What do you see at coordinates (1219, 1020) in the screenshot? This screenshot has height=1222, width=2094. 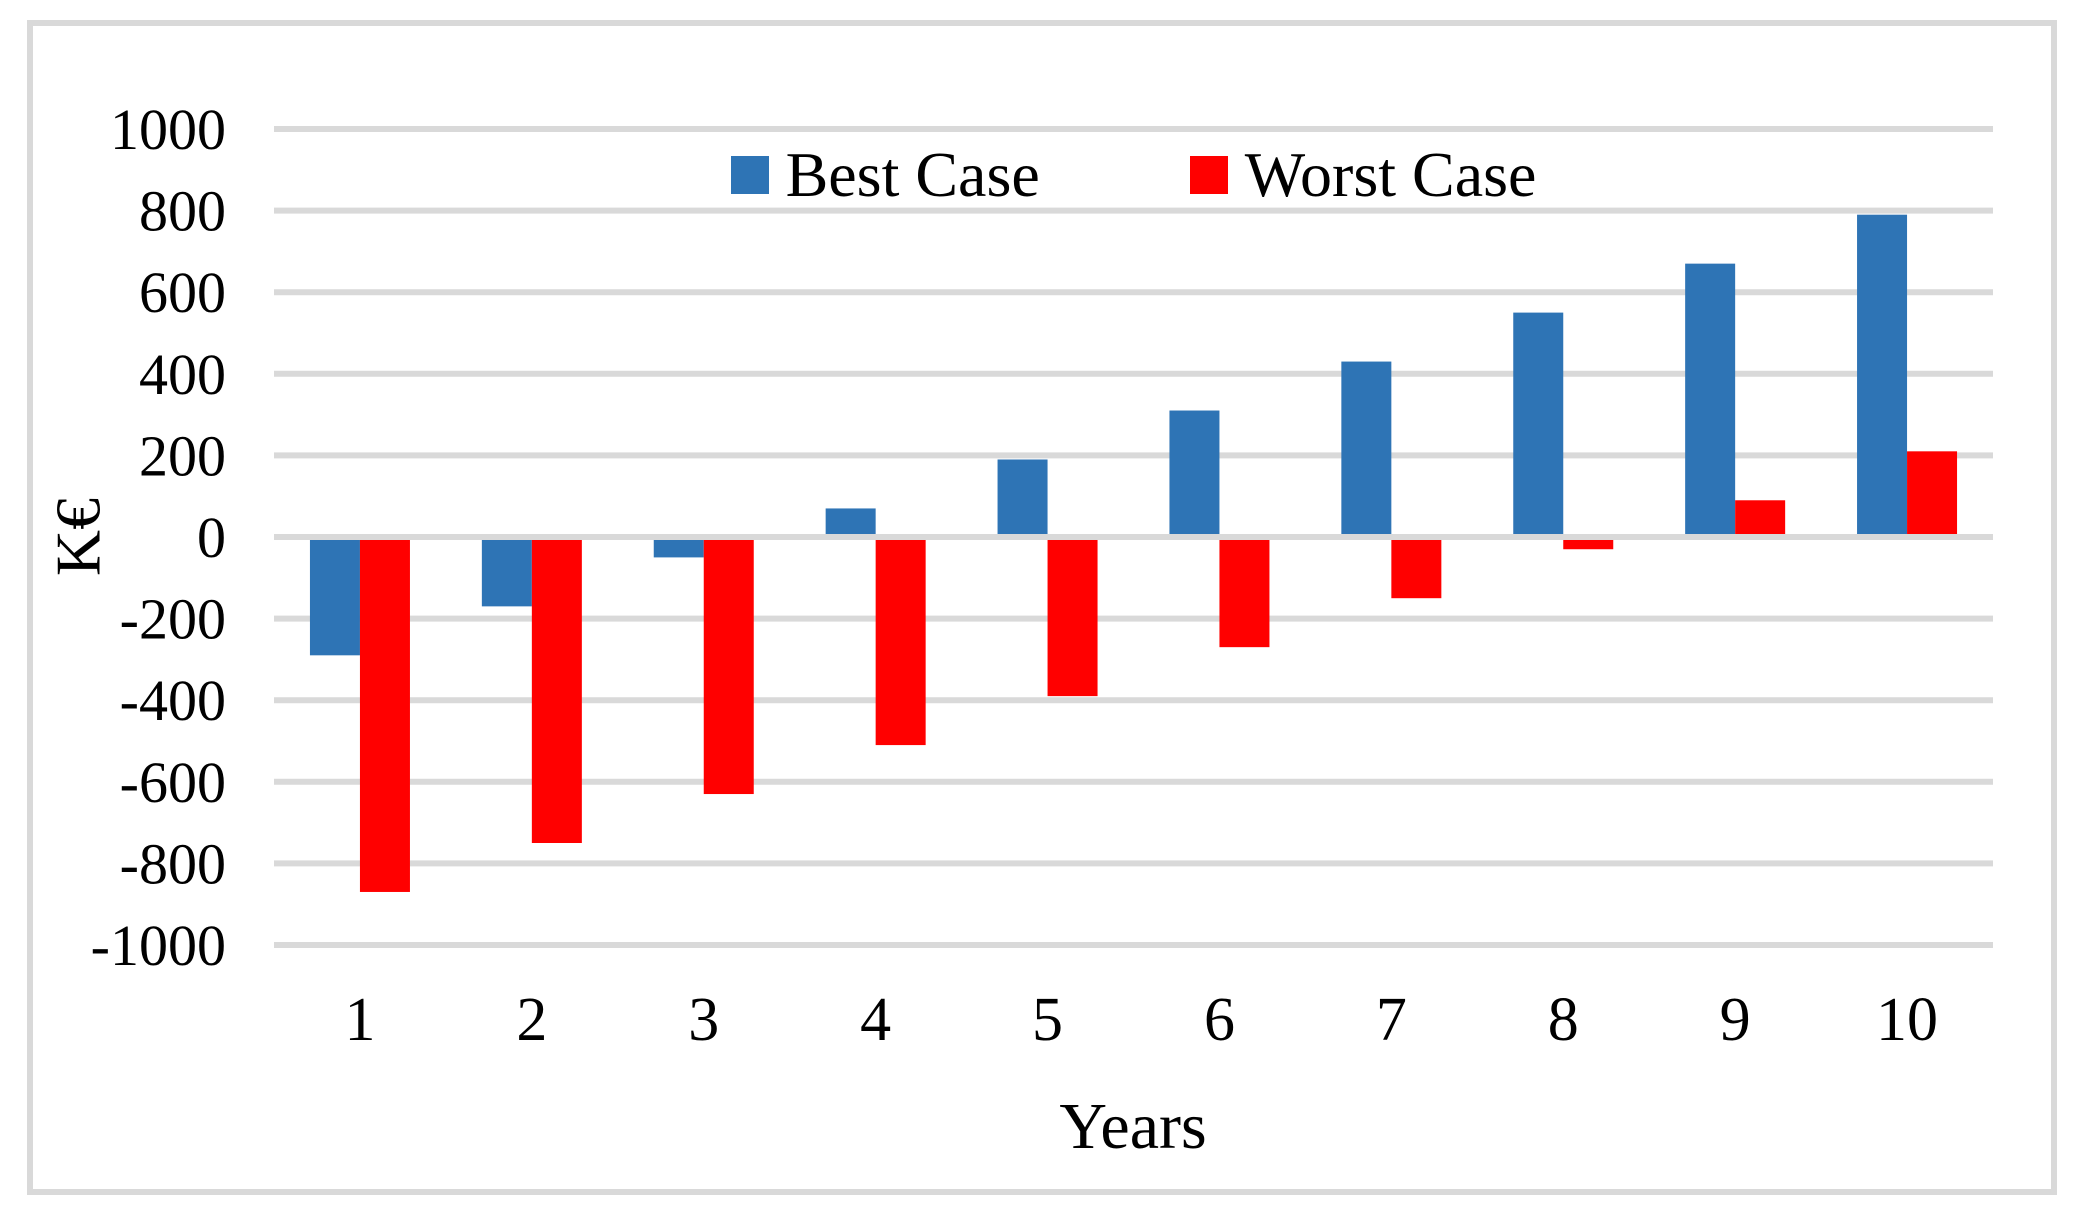 I see `x-tick-label-6: 6` at bounding box center [1219, 1020].